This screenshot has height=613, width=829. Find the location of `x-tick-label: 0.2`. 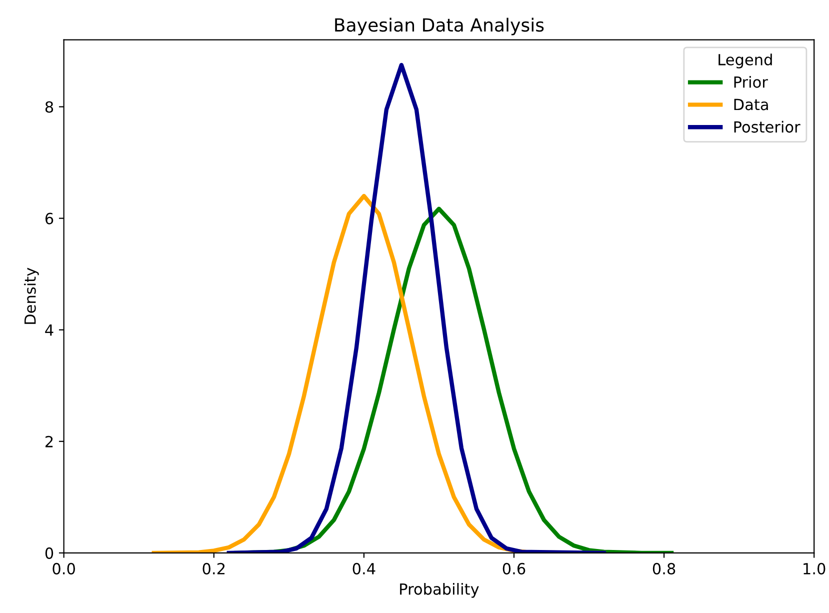

x-tick-label: 0.2 is located at coordinates (213, 568).